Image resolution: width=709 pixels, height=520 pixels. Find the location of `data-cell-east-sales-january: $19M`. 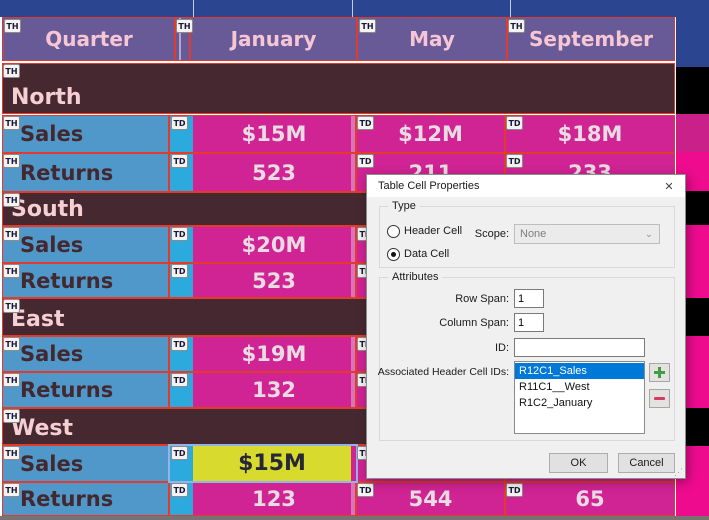

data-cell-east-sales-january: $19M is located at coordinates (262, 354).